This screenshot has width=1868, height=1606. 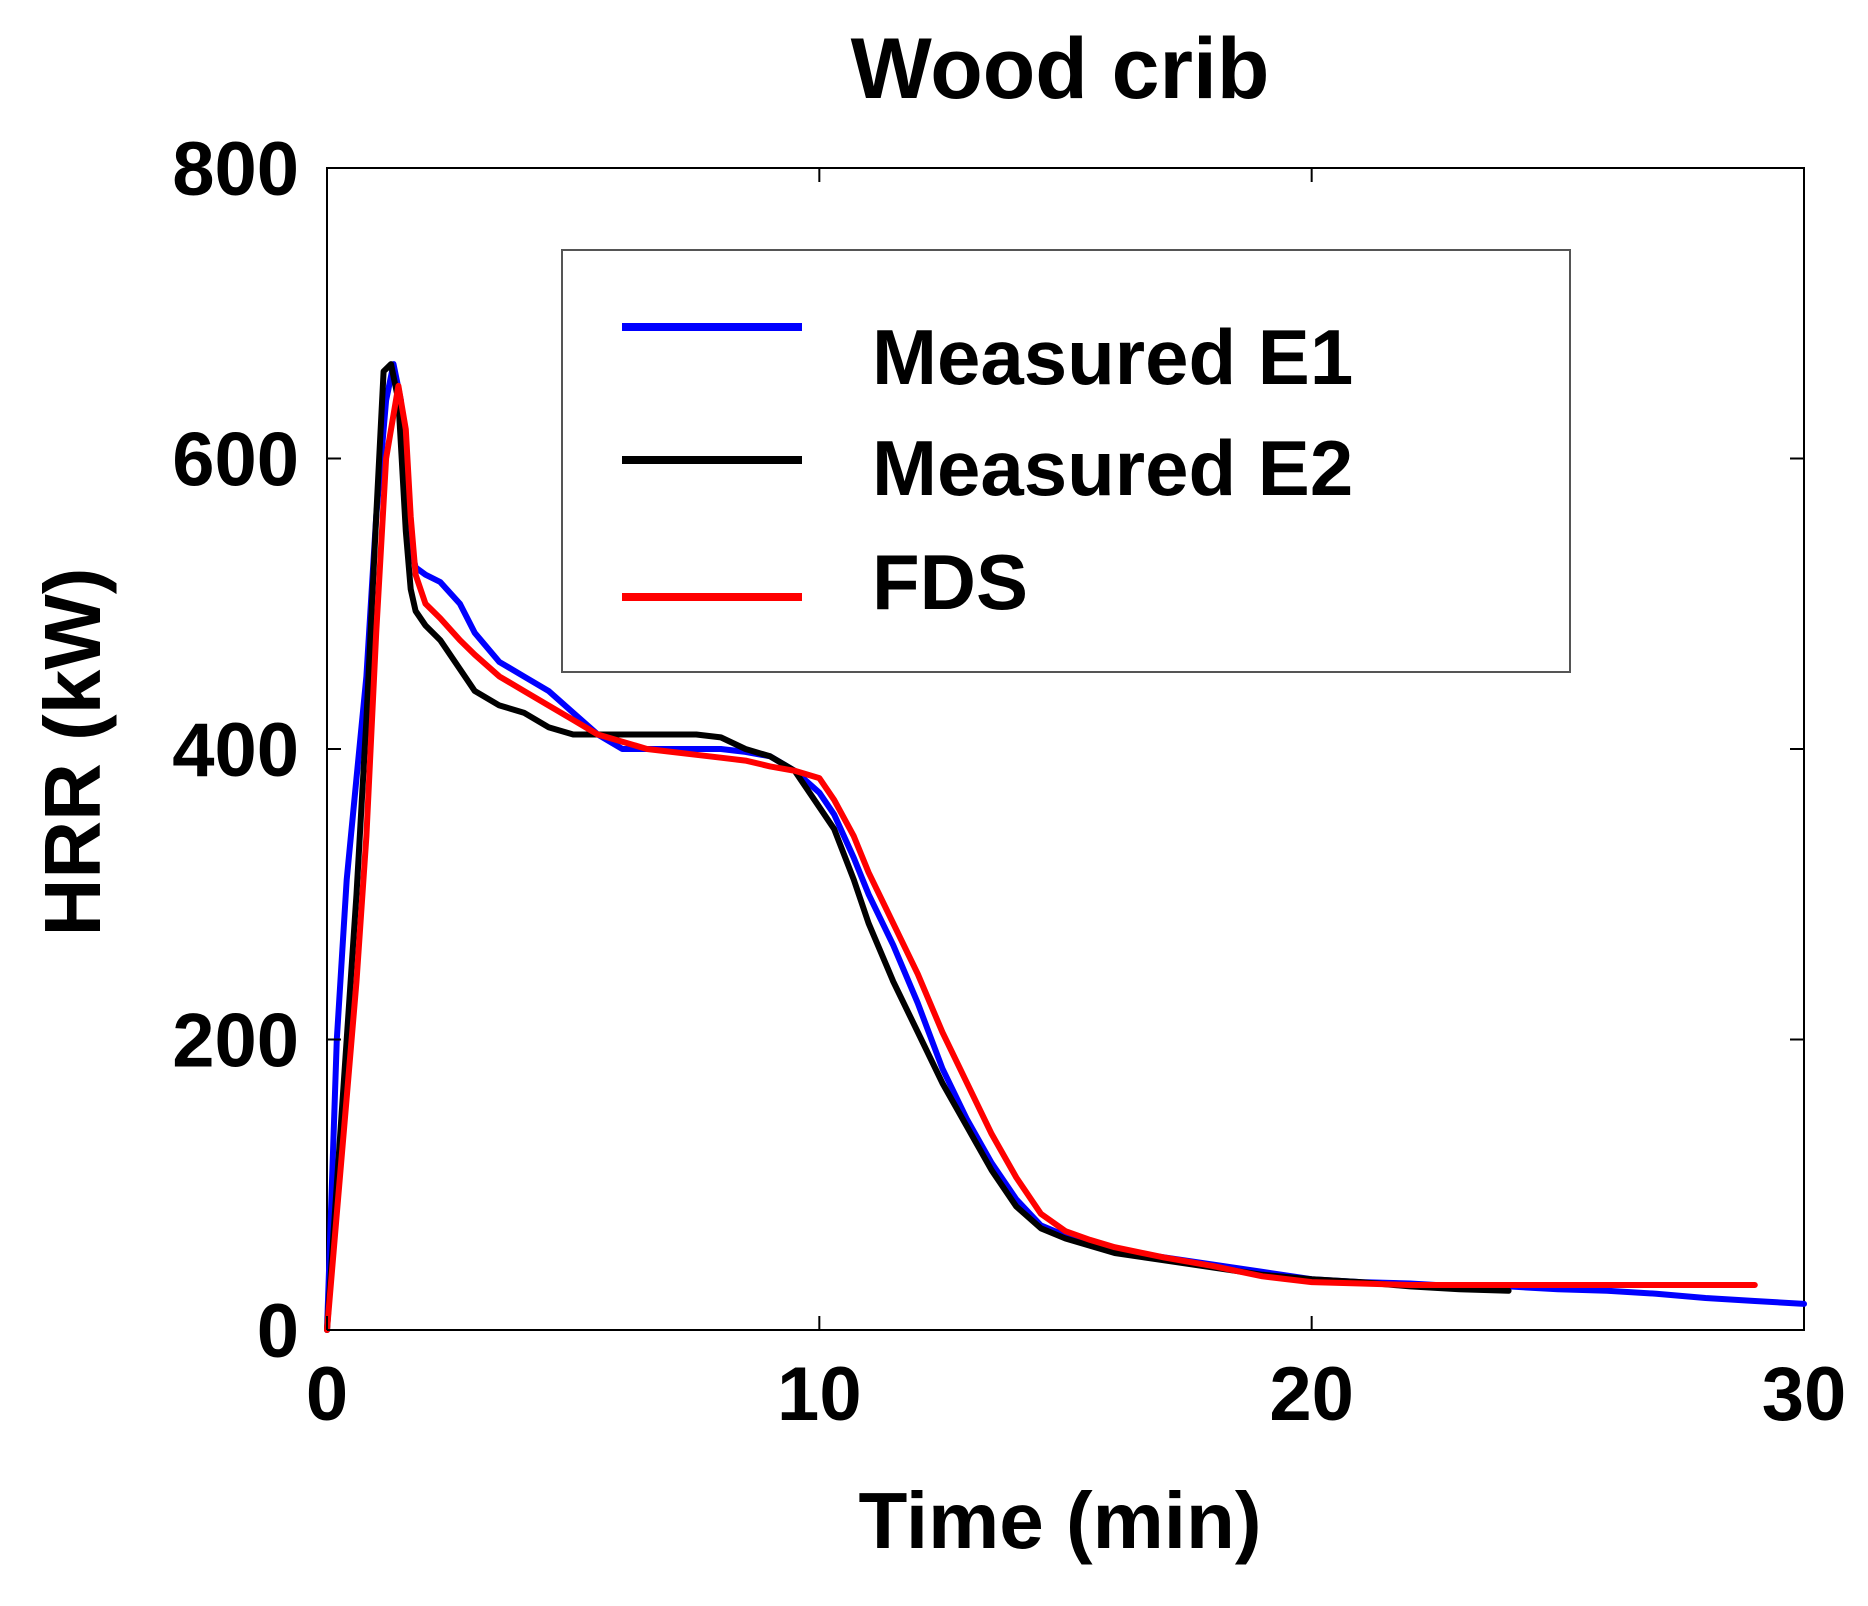 What do you see at coordinates (235, 750) in the screenshot?
I see `y-tick-label: 400` at bounding box center [235, 750].